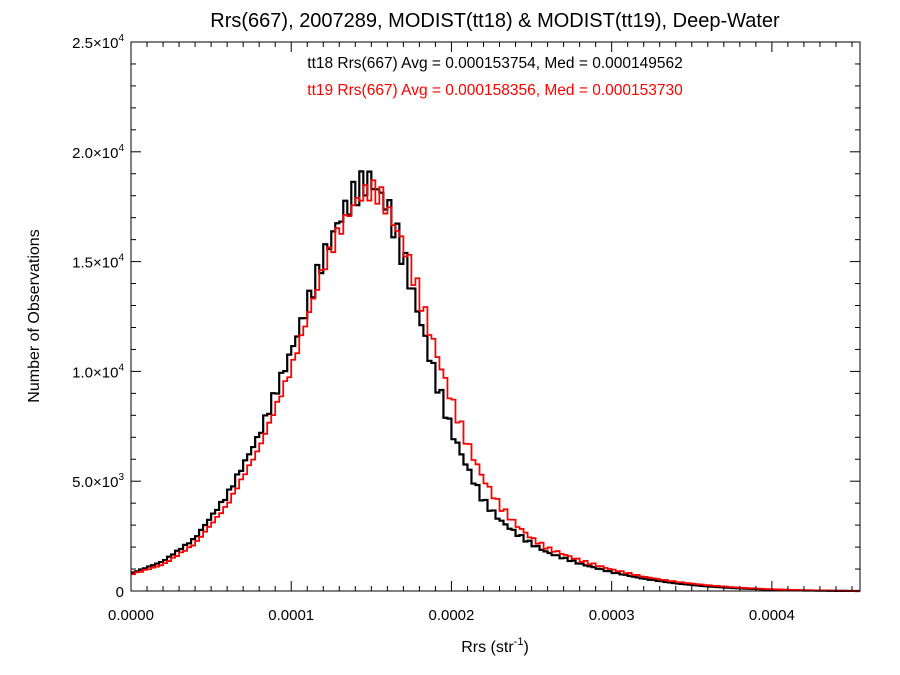 Image resolution: width=900 pixels, height=675 pixels. I want to click on y-tick-label: 5.0×10³, so click(98, 481).